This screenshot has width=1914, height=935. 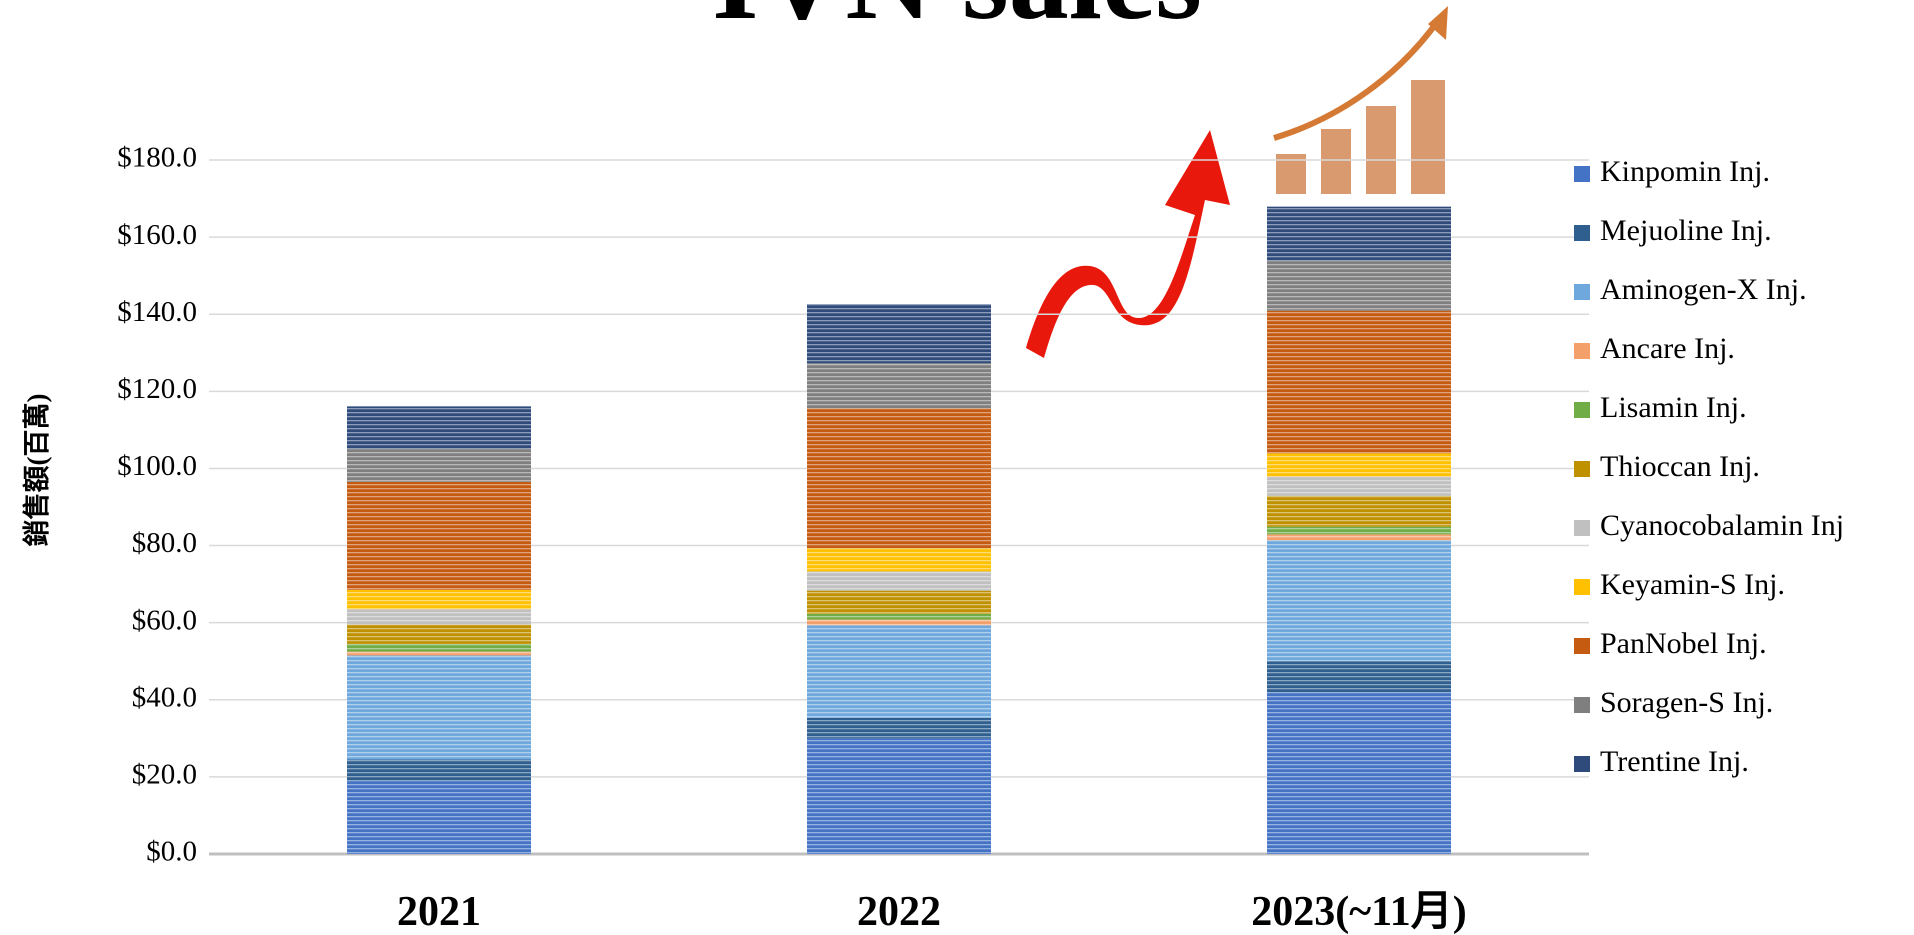 I want to click on y-tick-label: $160.0, so click(x=157, y=235).